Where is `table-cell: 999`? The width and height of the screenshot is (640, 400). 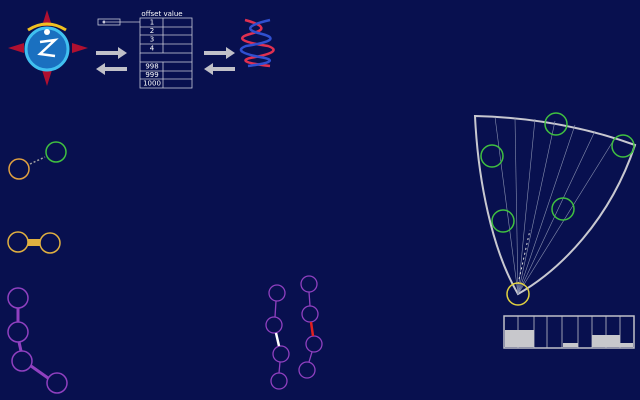 table-cell: 999 is located at coordinates (151, 75).